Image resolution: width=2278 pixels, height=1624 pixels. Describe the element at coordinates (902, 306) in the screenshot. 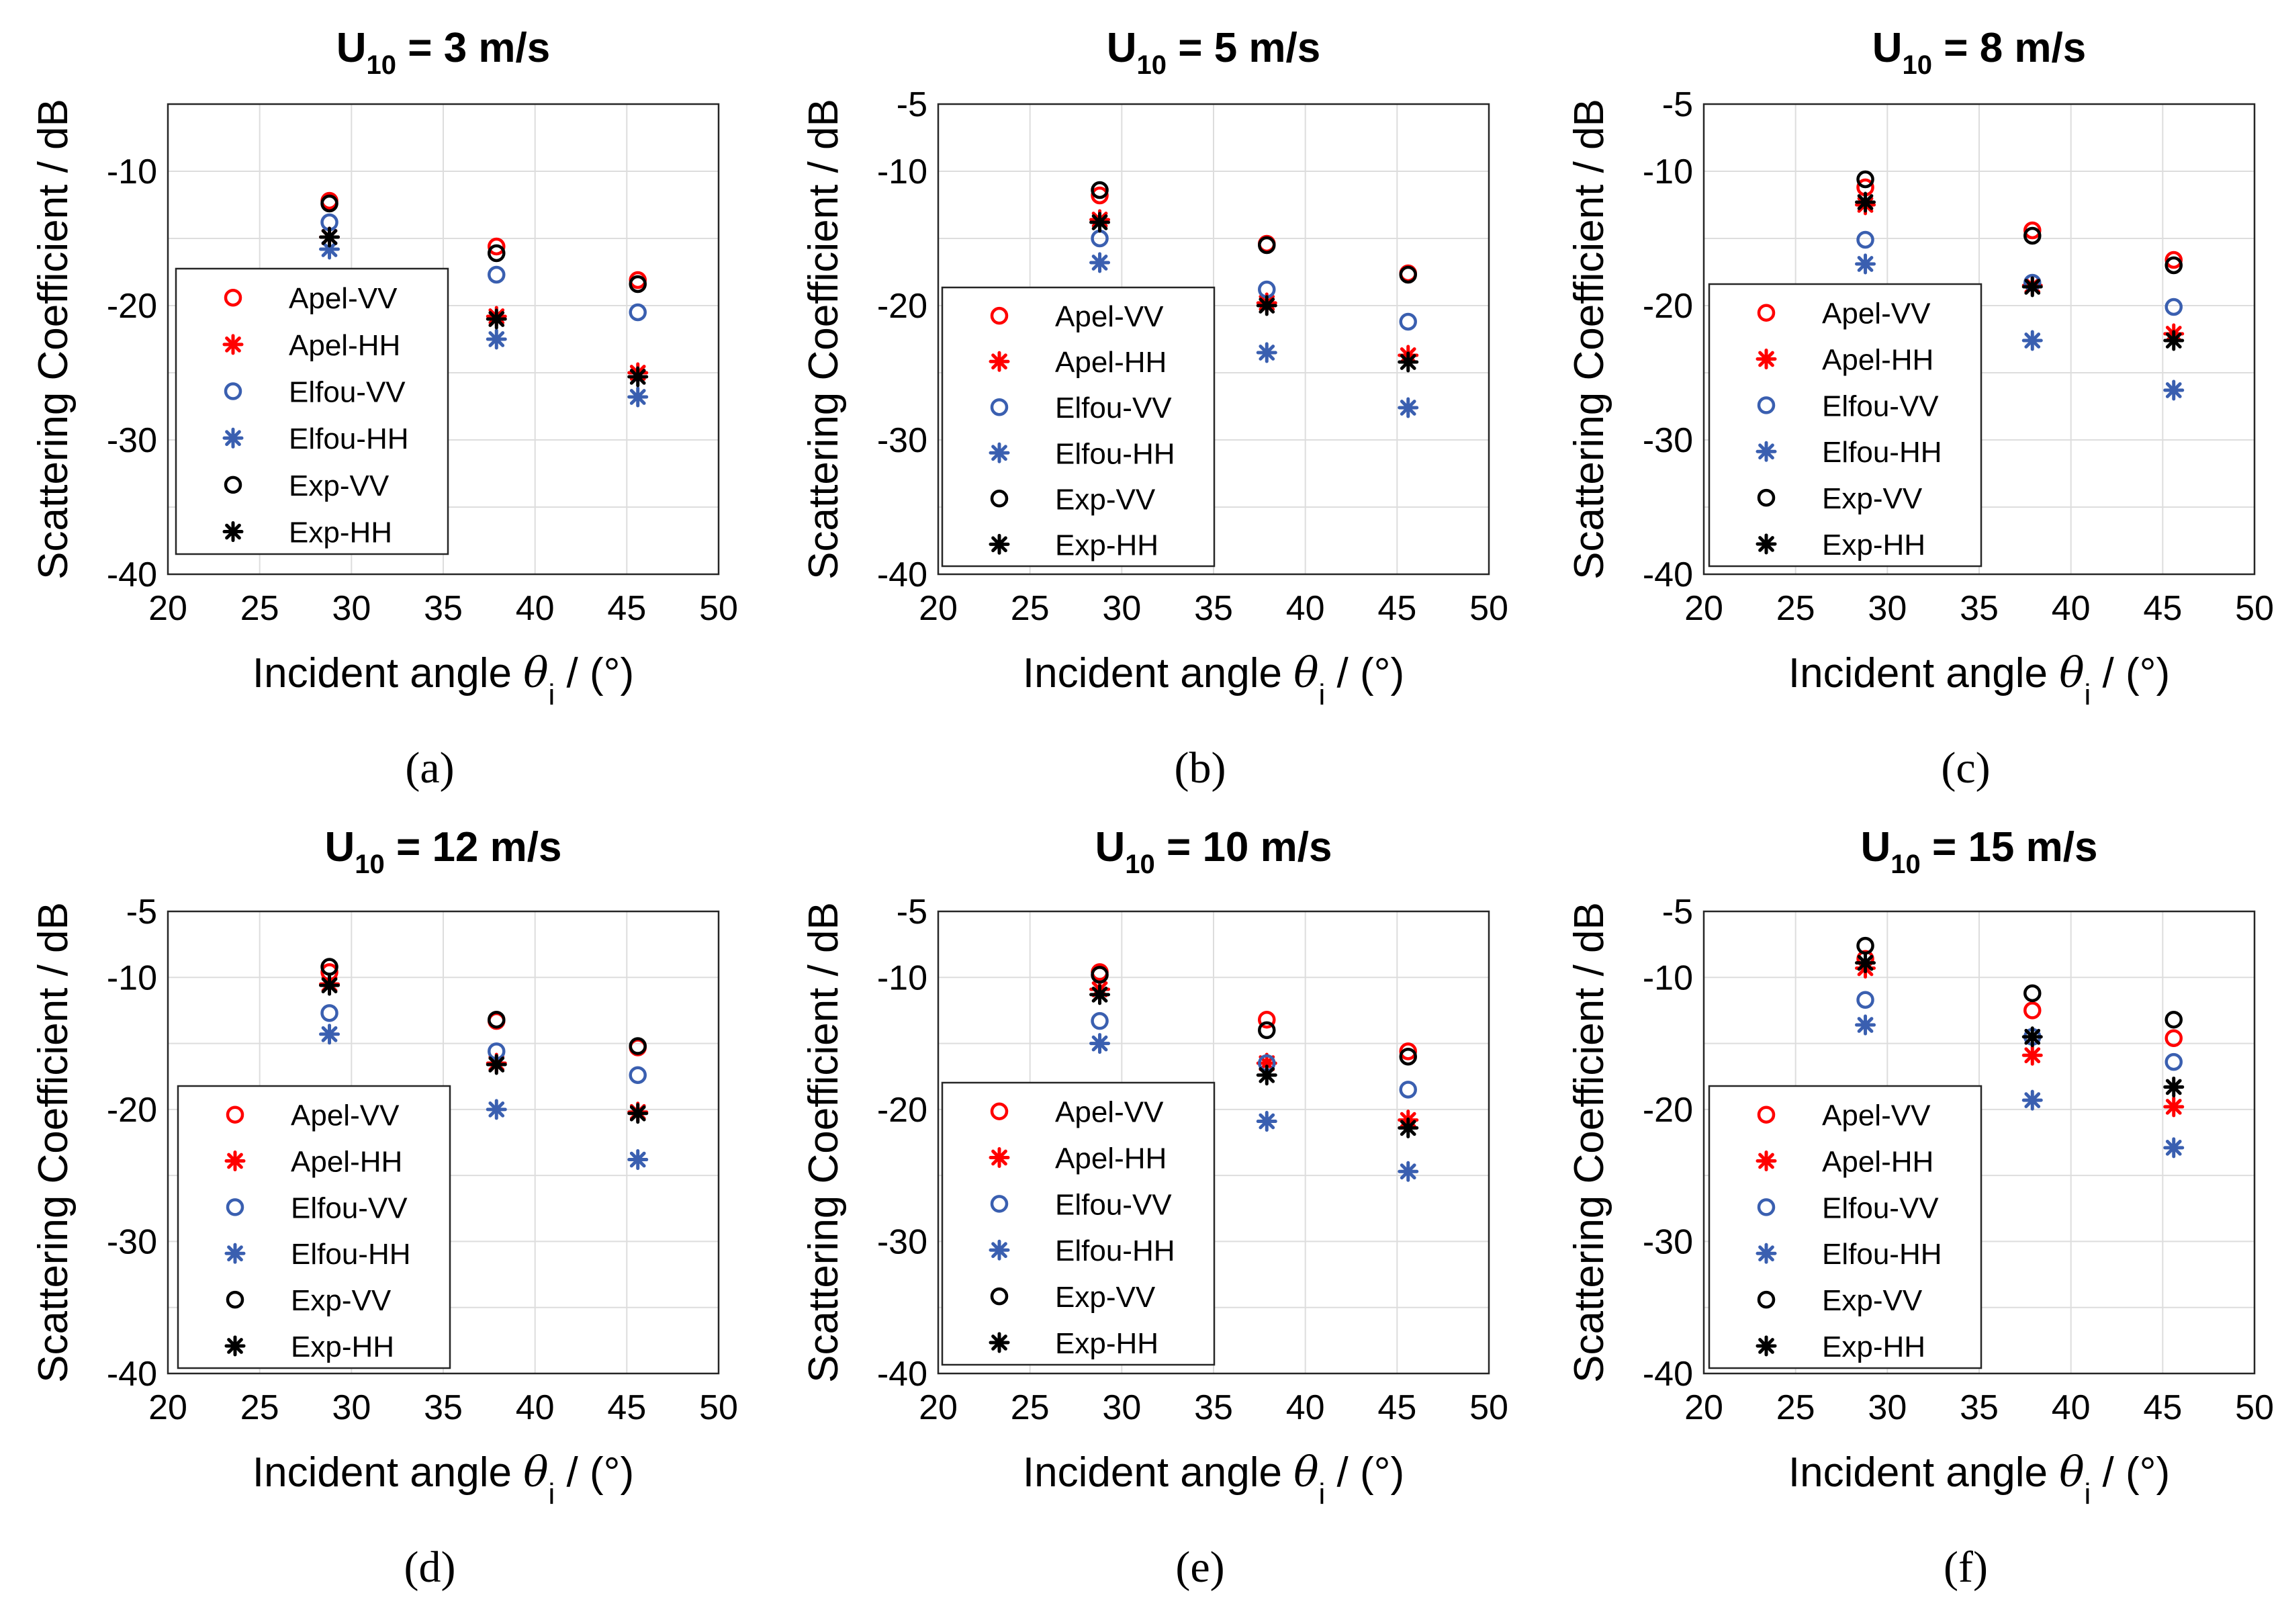

I see `y-tick-label: -20` at that location.